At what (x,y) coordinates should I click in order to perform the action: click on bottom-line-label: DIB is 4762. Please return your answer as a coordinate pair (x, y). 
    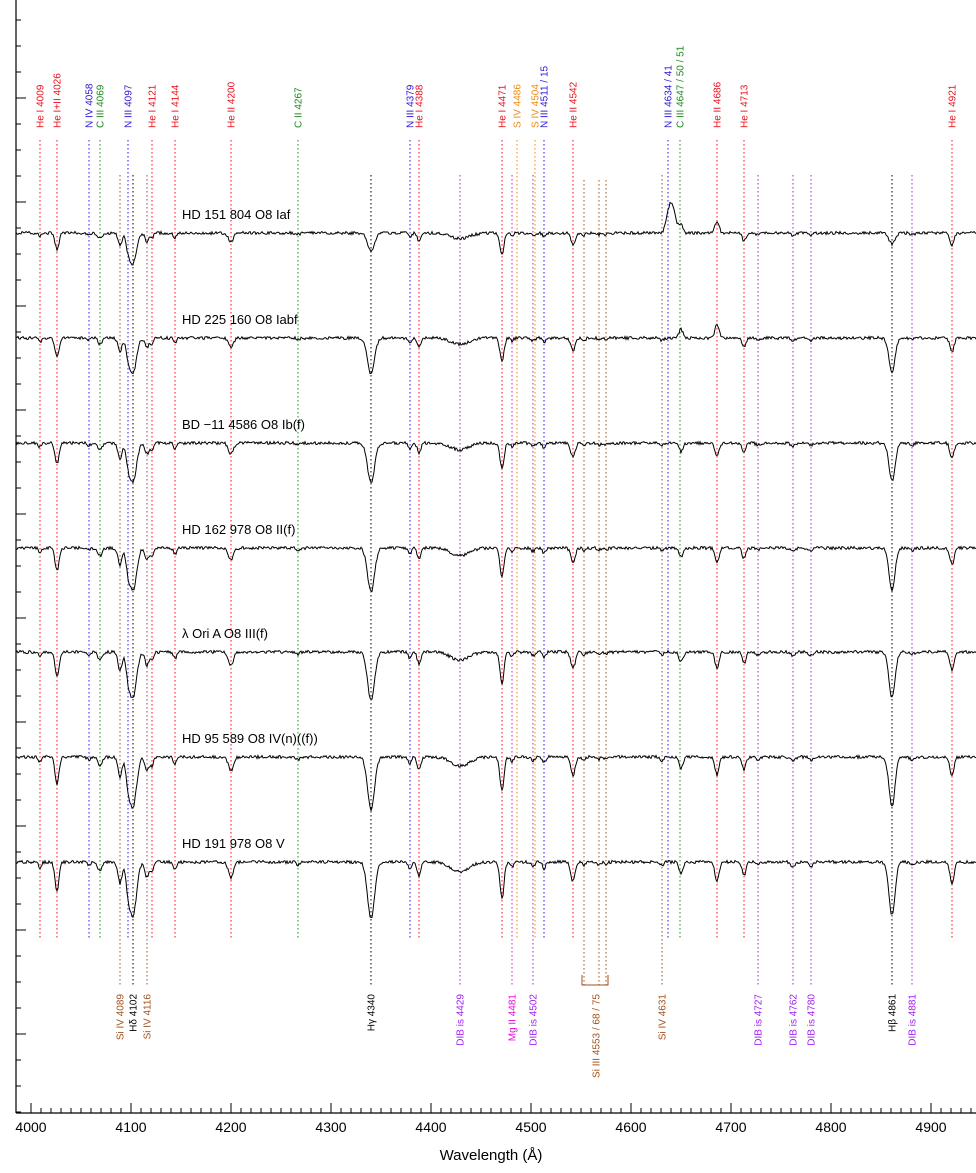
    Looking at the image, I should click on (794, 1020).